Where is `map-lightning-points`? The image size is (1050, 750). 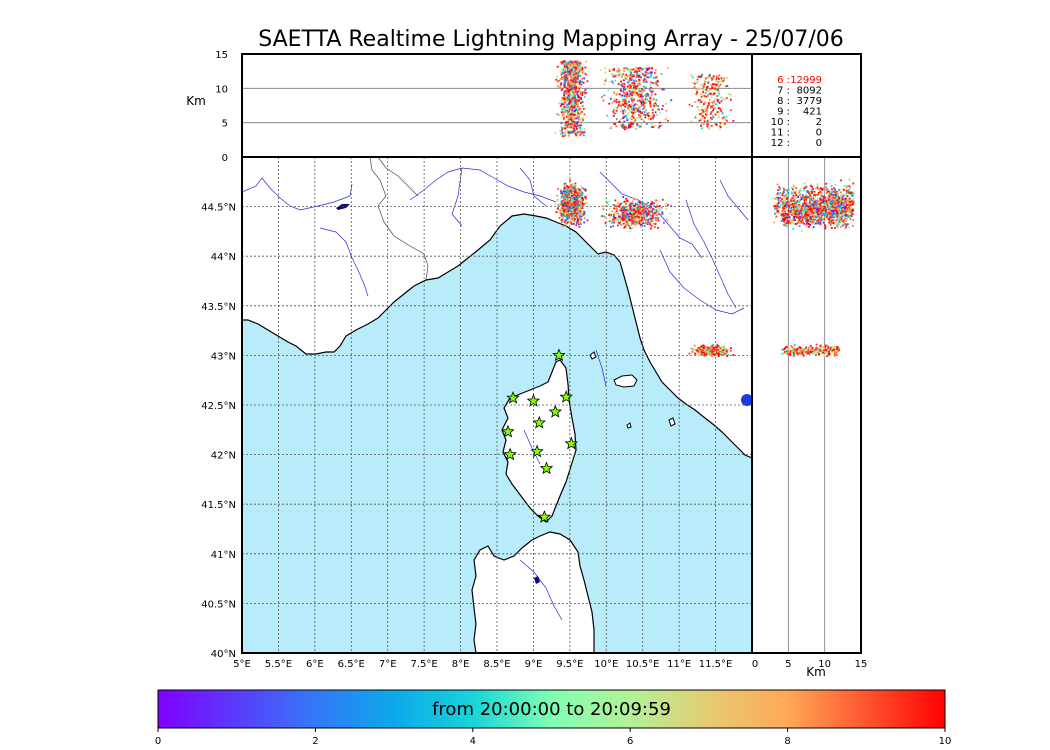
map-lightning-points is located at coordinates (644, 268).